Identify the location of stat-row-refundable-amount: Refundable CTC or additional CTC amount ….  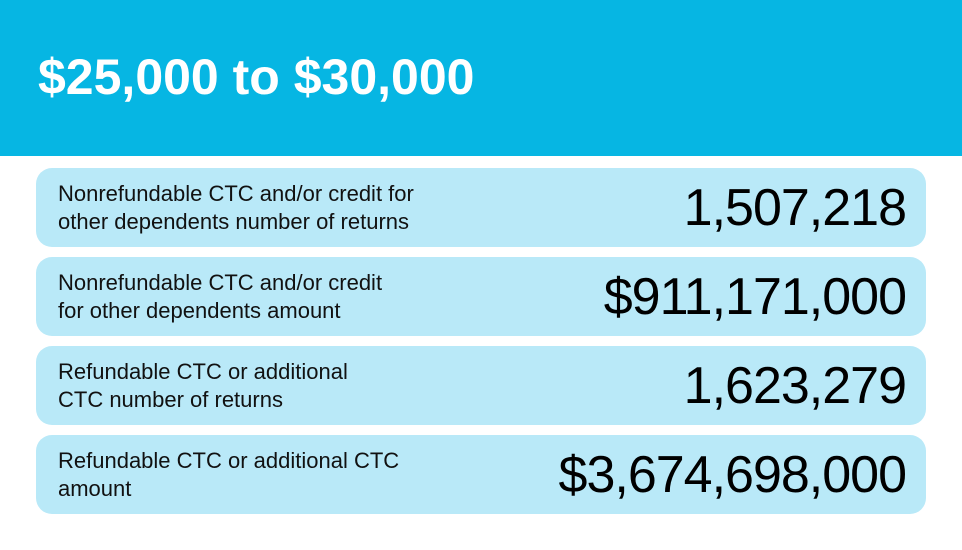
(481, 474).